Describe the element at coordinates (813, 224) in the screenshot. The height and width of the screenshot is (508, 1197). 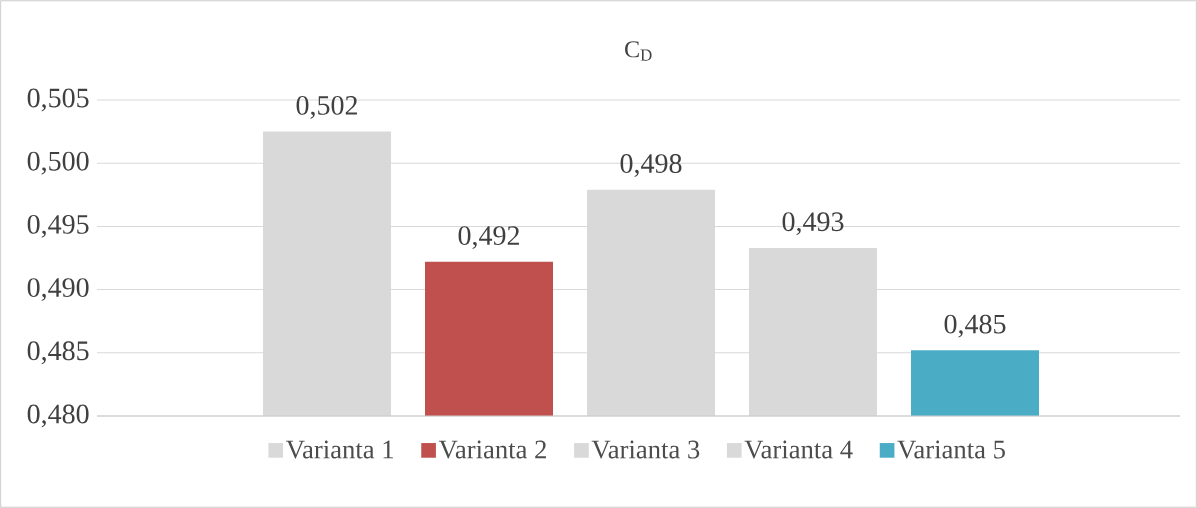
I see `data-label: 0,493` at that location.